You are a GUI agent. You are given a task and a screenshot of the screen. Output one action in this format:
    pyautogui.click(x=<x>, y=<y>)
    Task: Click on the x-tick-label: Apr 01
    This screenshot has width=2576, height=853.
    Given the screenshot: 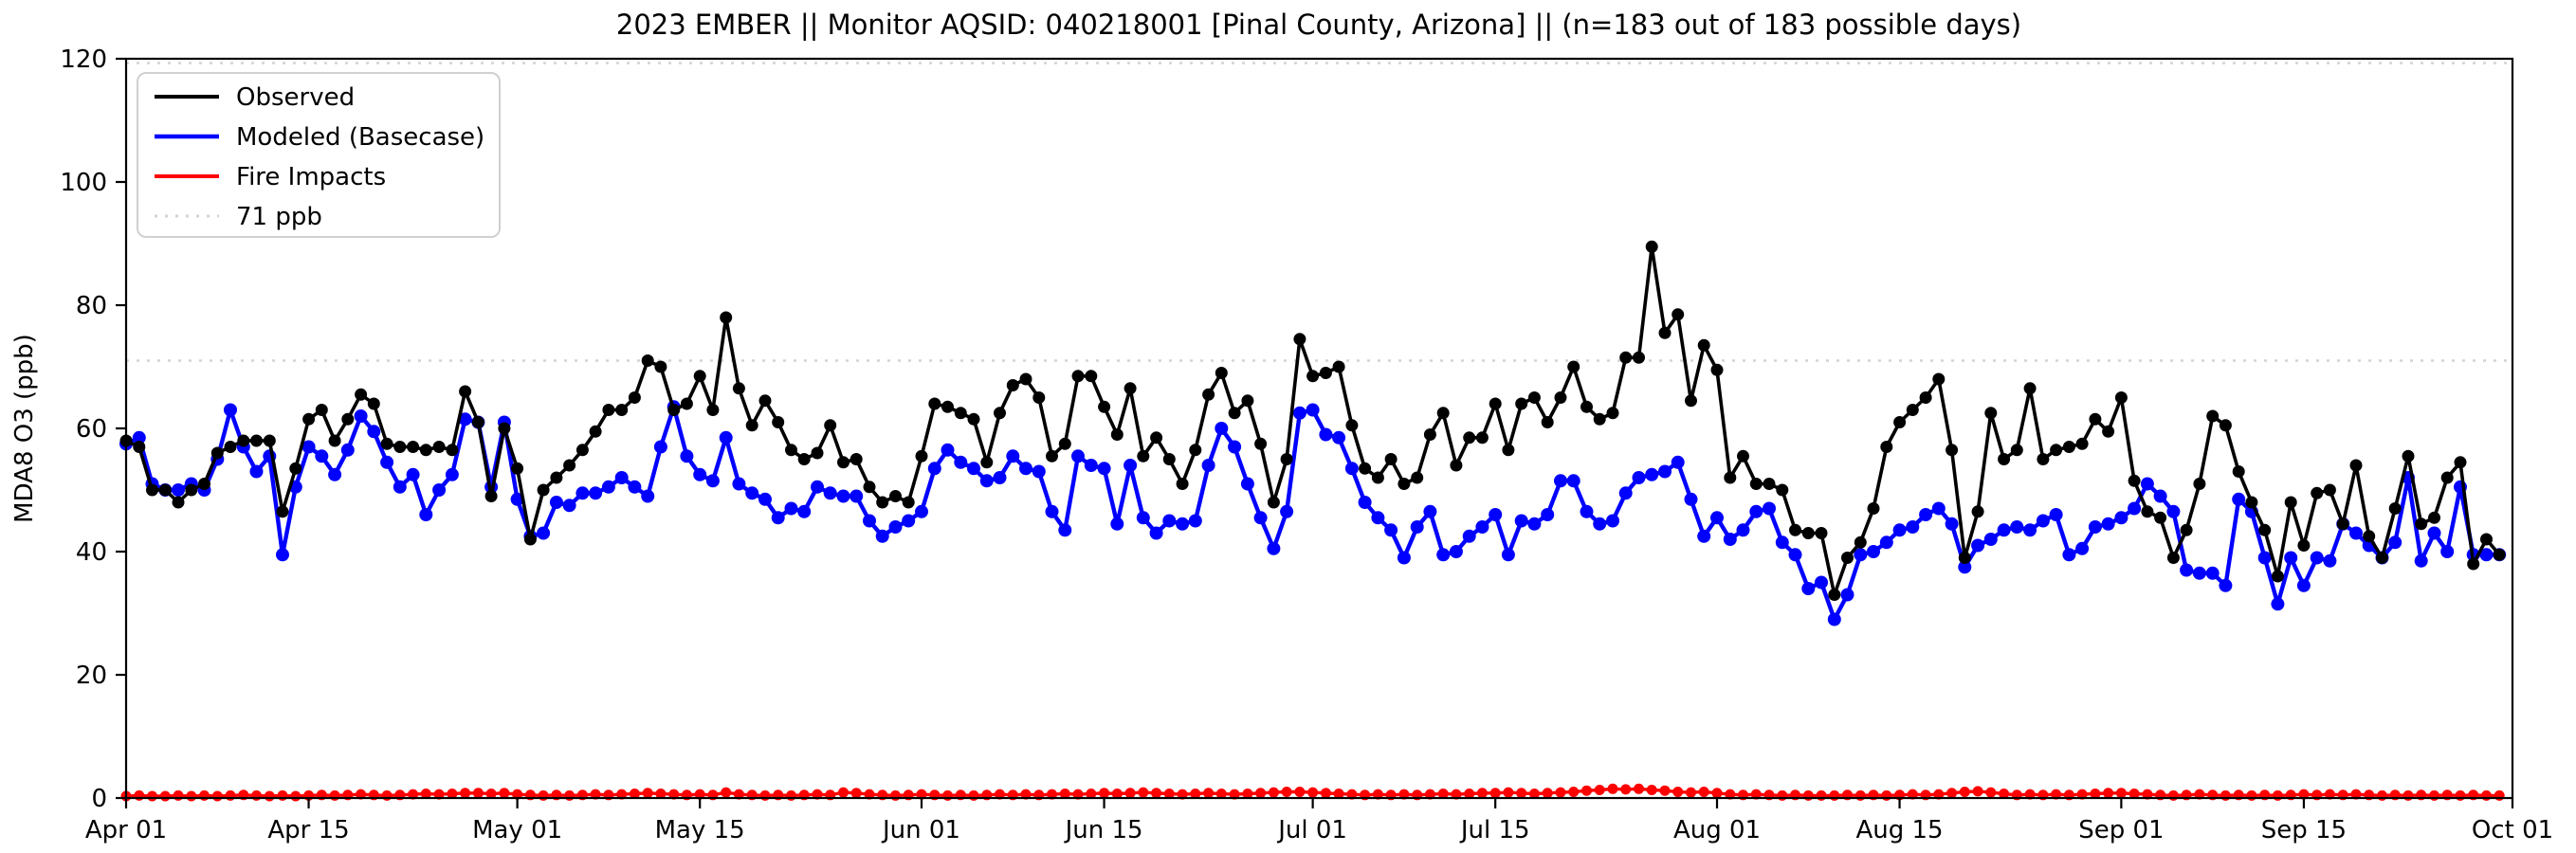 What is the action you would take?
    pyautogui.click(x=126, y=830)
    